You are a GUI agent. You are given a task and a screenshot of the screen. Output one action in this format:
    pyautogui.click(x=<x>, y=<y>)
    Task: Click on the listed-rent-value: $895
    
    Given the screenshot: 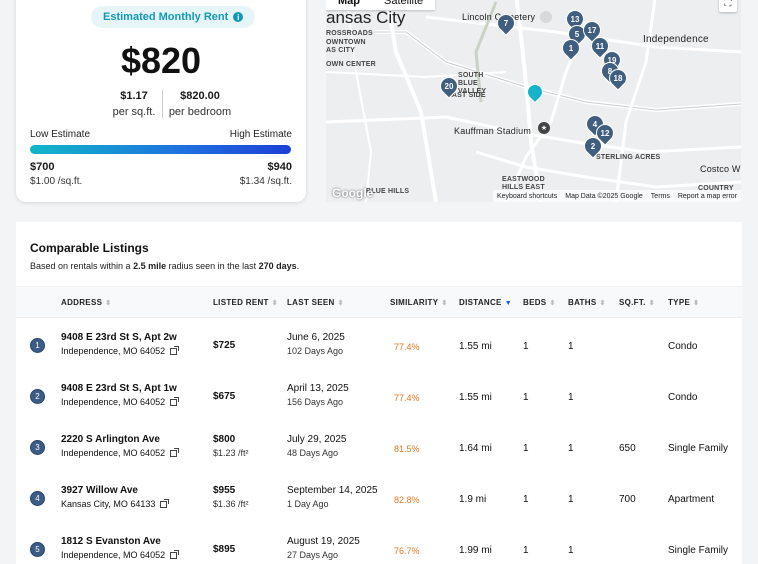 What is the action you would take?
    pyautogui.click(x=224, y=549)
    